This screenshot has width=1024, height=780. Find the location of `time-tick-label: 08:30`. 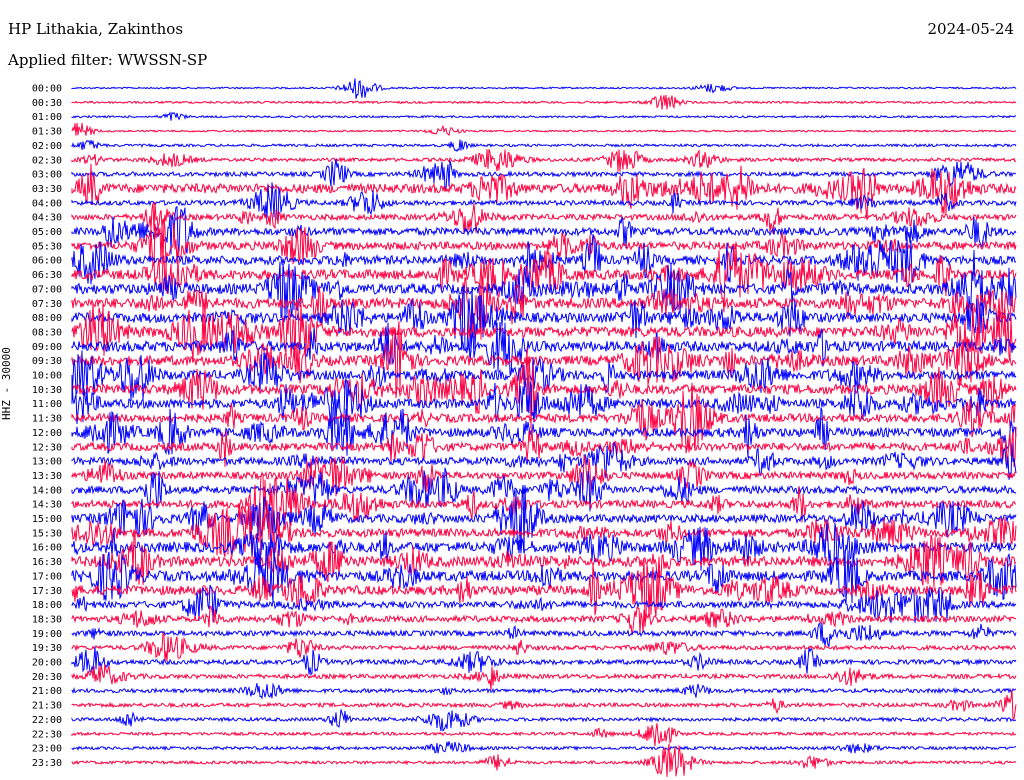

time-tick-label: 08:30 is located at coordinates (47, 332).